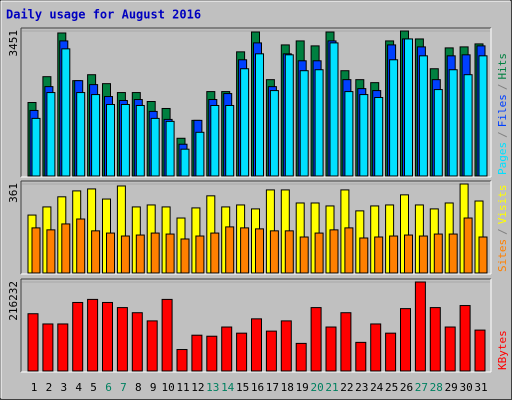 The image size is (512, 400). What do you see at coordinates (257, 387) in the screenshot?
I see `x-tick-label: 16` at bounding box center [257, 387].